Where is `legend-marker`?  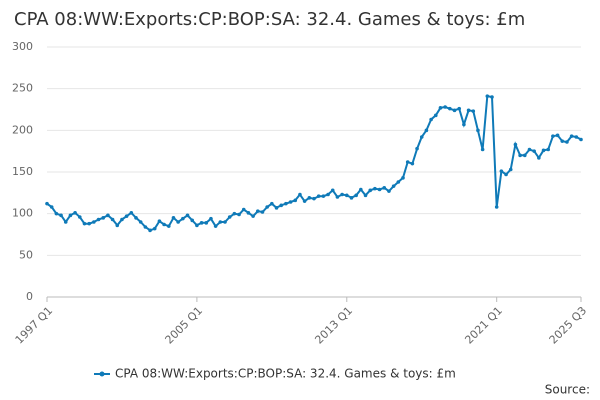
legend-marker is located at coordinates (102, 374).